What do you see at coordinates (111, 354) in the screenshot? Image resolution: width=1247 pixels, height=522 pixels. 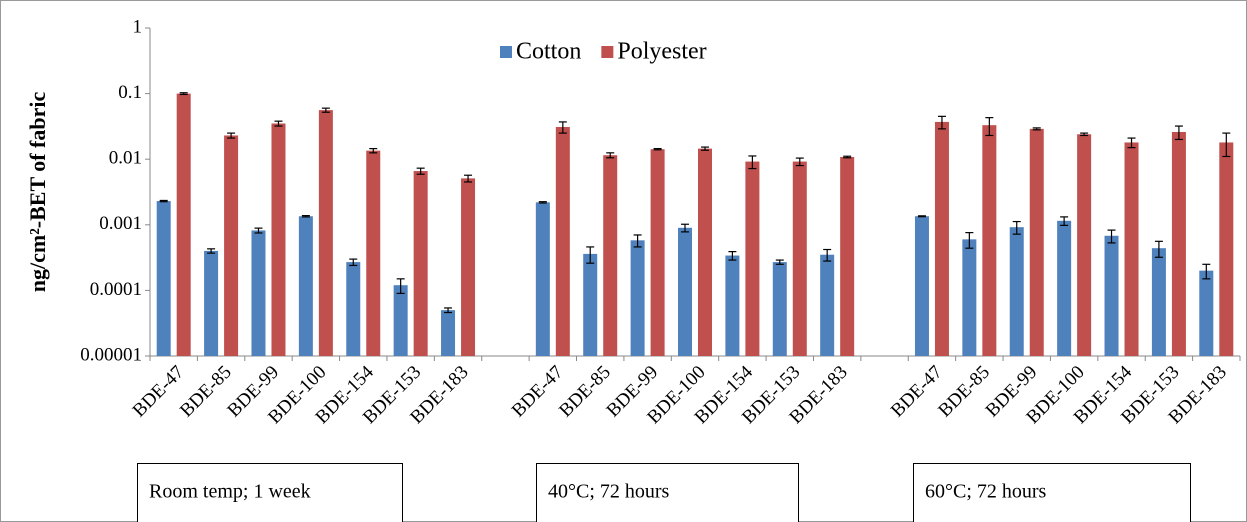 I see `y-tick-label: 0.00001` at bounding box center [111, 354].